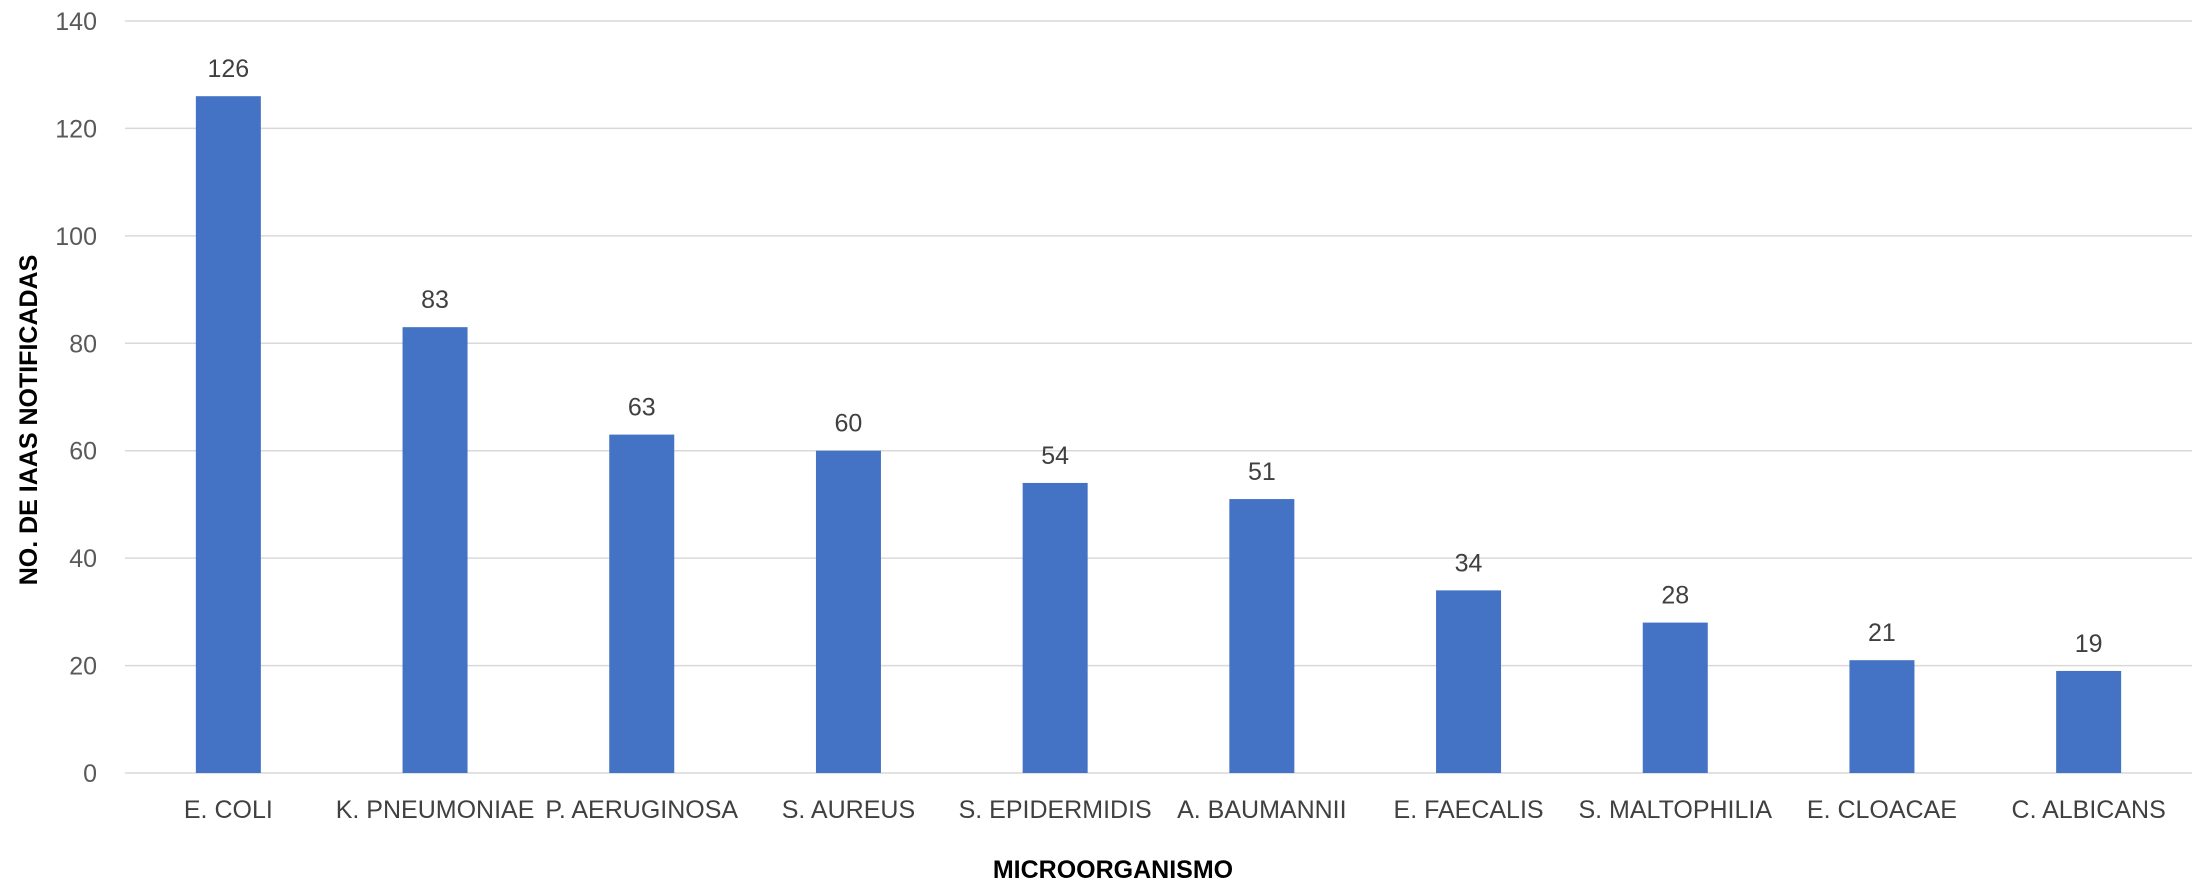 Image resolution: width=2200 pixels, height=882 pixels. What do you see at coordinates (642, 408) in the screenshot?
I see `bar-value-label: 63` at bounding box center [642, 408].